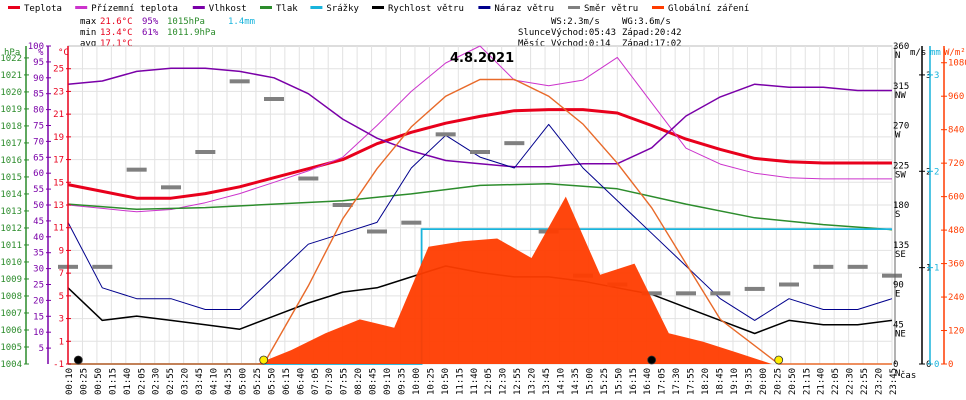 The image size is (966, 400). What do you see at coordinates (446, 381) in the screenshot?
I see `x-tick-label: 10:50` at bounding box center [446, 381].